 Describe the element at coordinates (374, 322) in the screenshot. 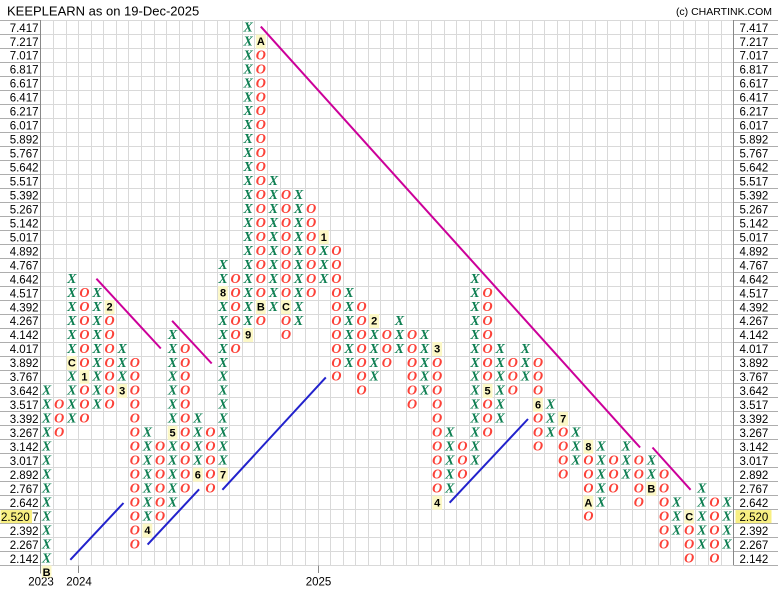

I see `svg-text: 2` at that location.